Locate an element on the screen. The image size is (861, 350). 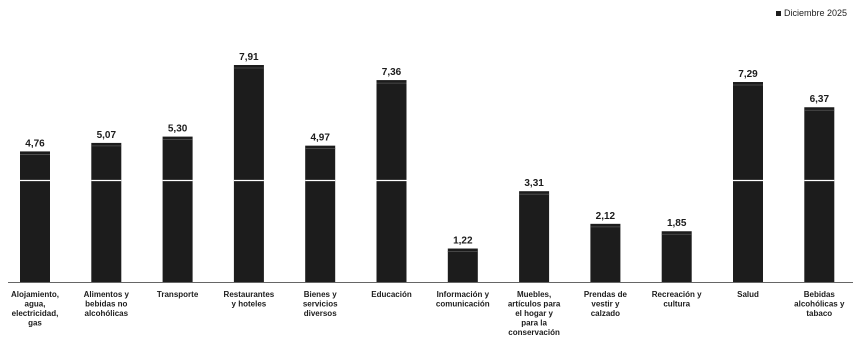
category-label-line: vestir y is located at coordinates (605, 304).